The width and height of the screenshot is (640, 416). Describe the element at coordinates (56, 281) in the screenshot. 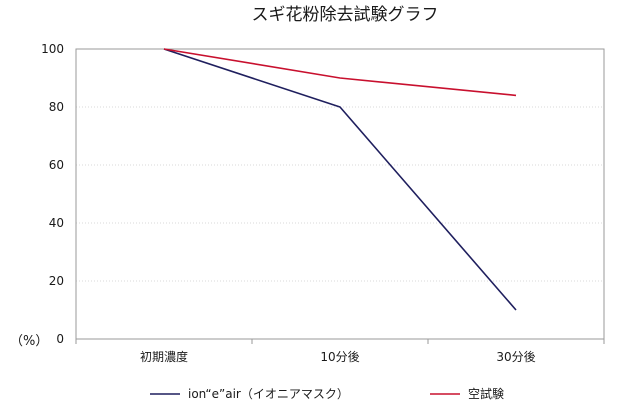

I see `y-tick-label-20: 20` at that location.